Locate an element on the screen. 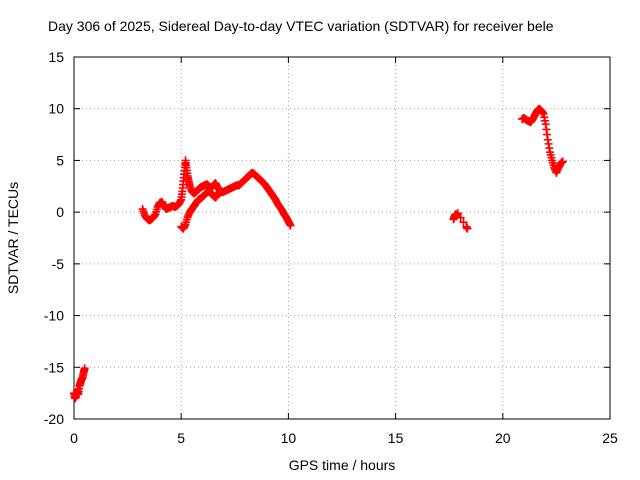 The image size is (640, 480). y-tick-label: -15 is located at coordinates (54, 367).